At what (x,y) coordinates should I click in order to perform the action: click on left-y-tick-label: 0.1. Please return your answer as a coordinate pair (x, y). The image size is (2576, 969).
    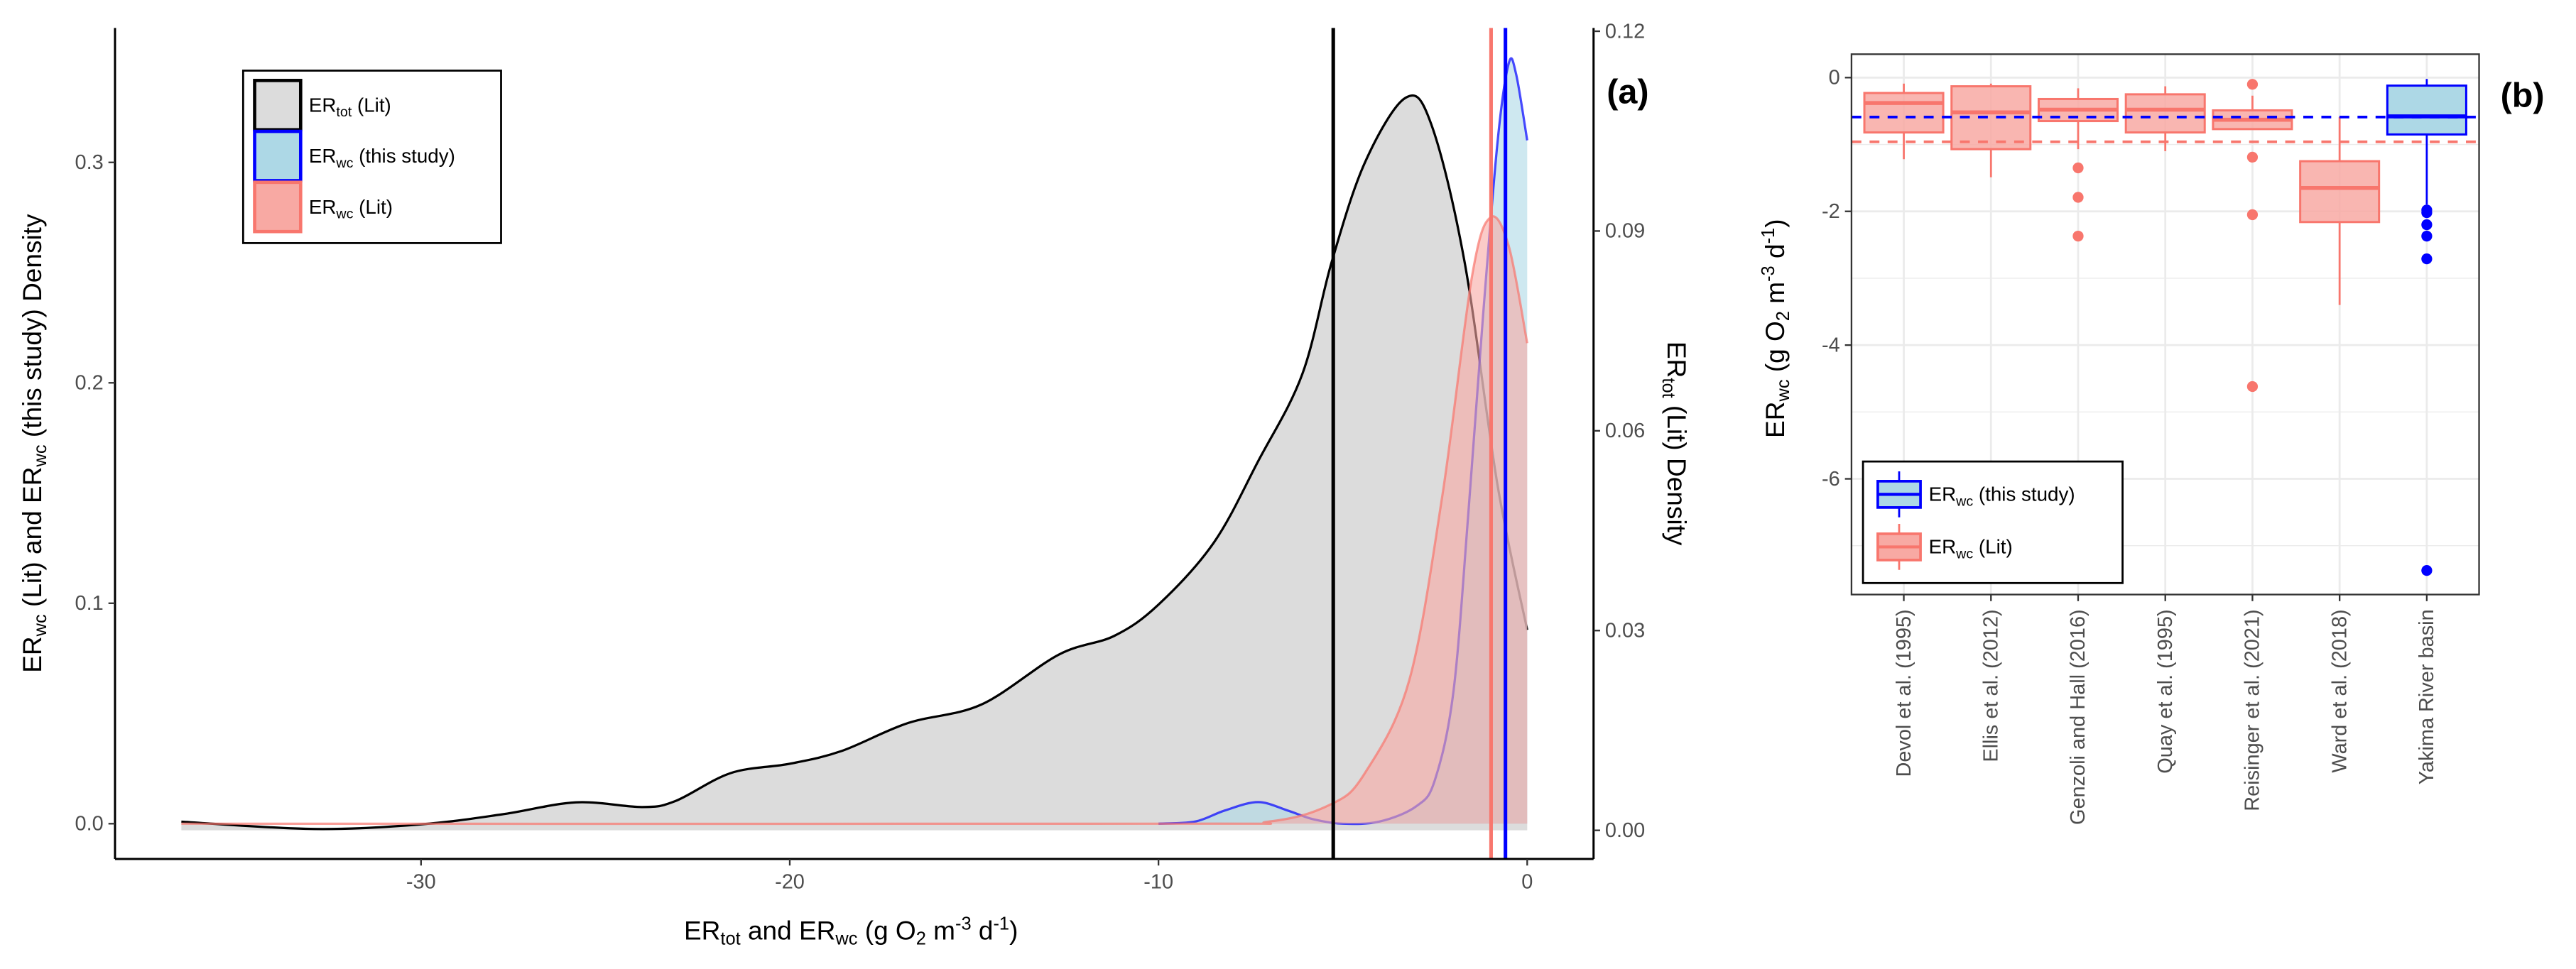
    Looking at the image, I should click on (90, 603).